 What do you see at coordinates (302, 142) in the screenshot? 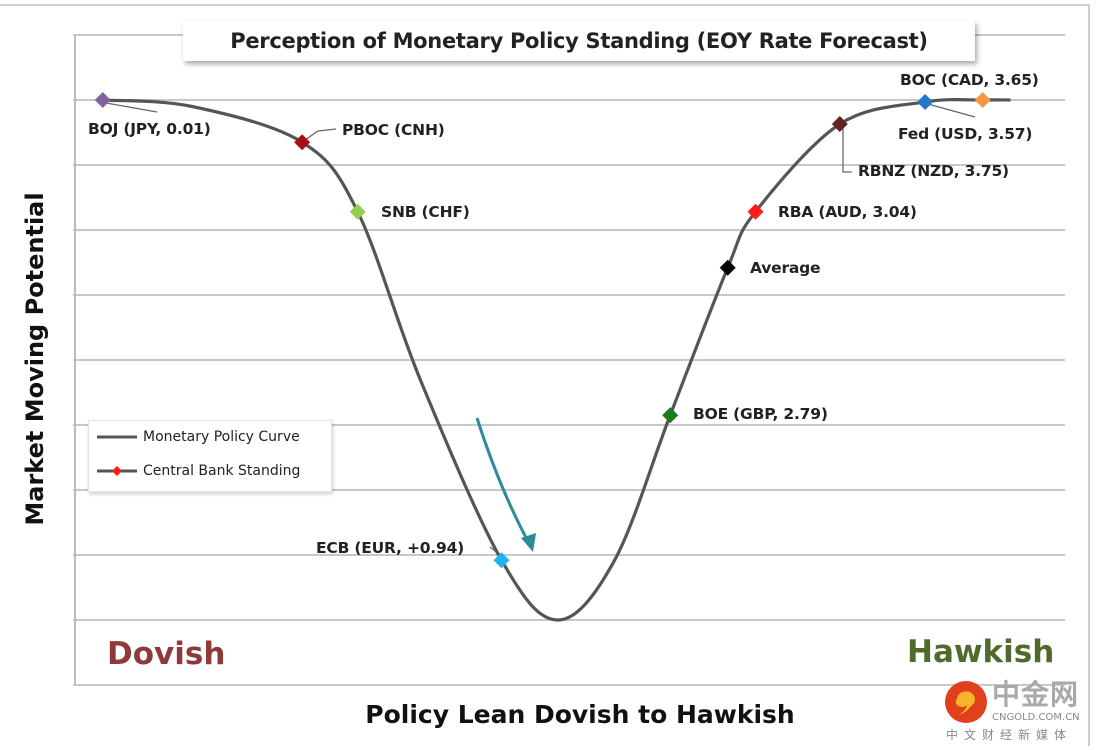
I see `marker-pboc` at bounding box center [302, 142].